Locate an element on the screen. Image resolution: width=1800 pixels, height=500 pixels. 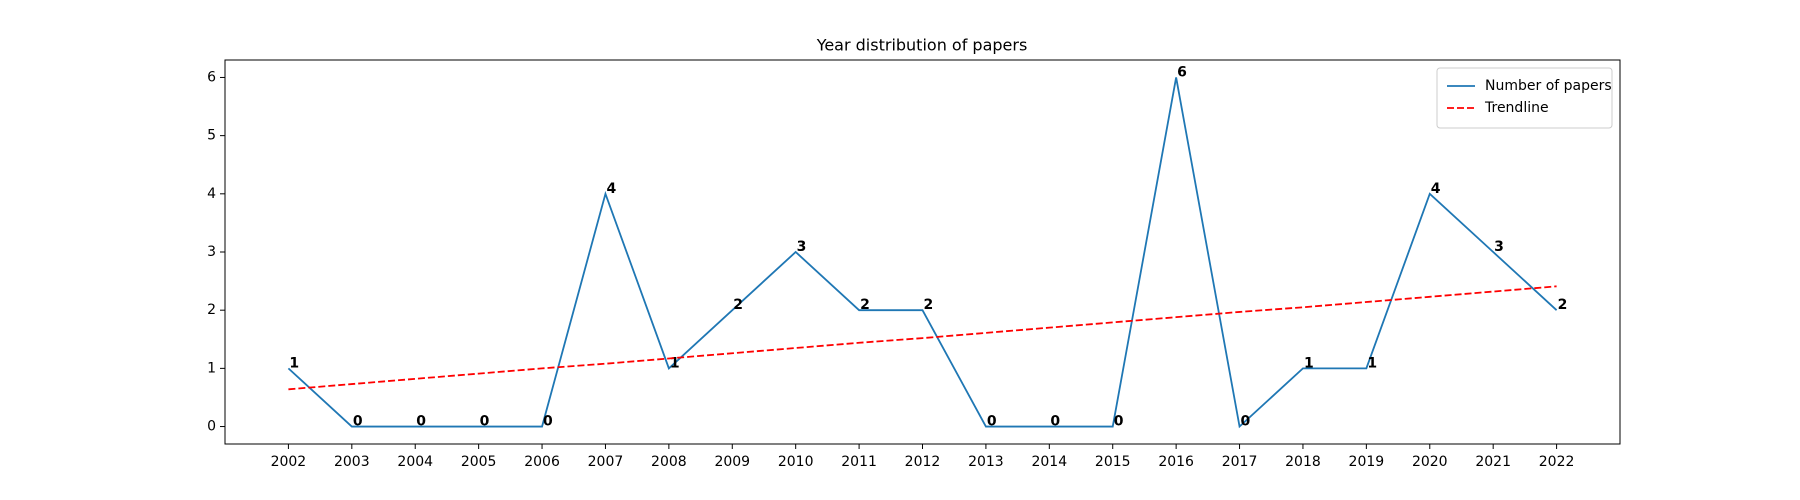
series-line is located at coordinates (922, 338).